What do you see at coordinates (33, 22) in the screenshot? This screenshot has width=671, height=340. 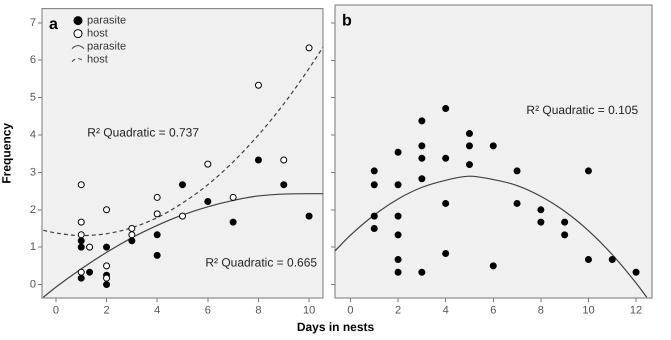 I see `y-tick-label: 7` at bounding box center [33, 22].